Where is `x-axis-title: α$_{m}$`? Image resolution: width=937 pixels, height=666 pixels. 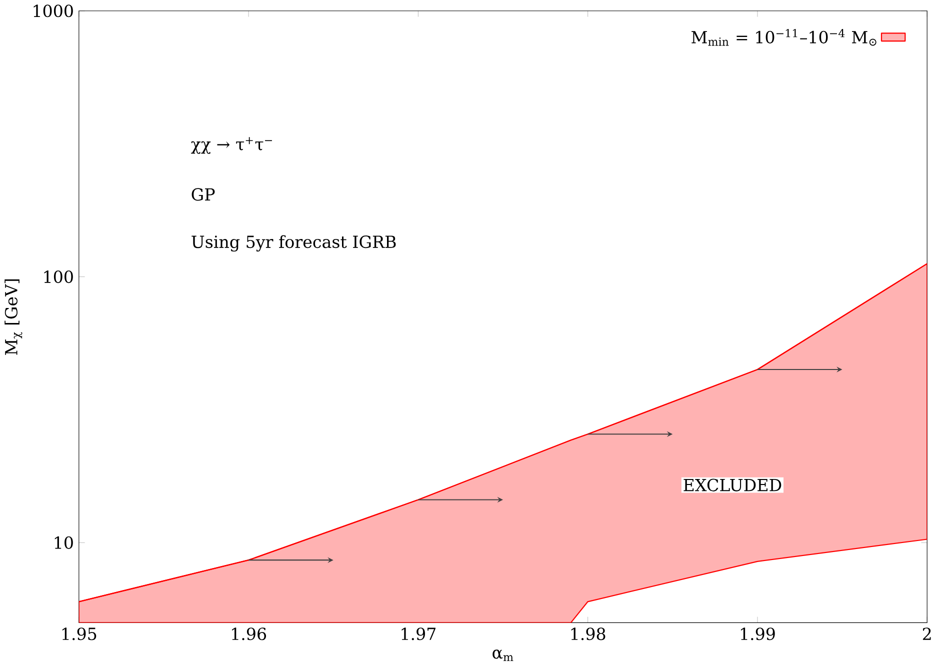
x-axis-title: α$_{m}$ is located at coordinates (503, 656).